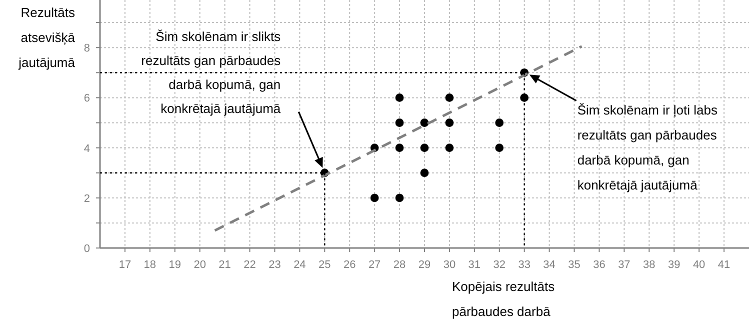 The height and width of the screenshot is (326, 749). What do you see at coordinates (87, 148) in the screenshot?
I see `y-tick-label: 4` at bounding box center [87, 148].